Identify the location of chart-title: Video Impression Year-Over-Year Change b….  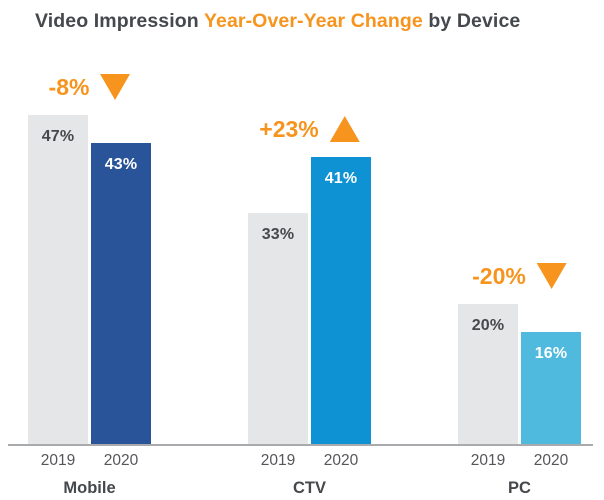
(277, 21).